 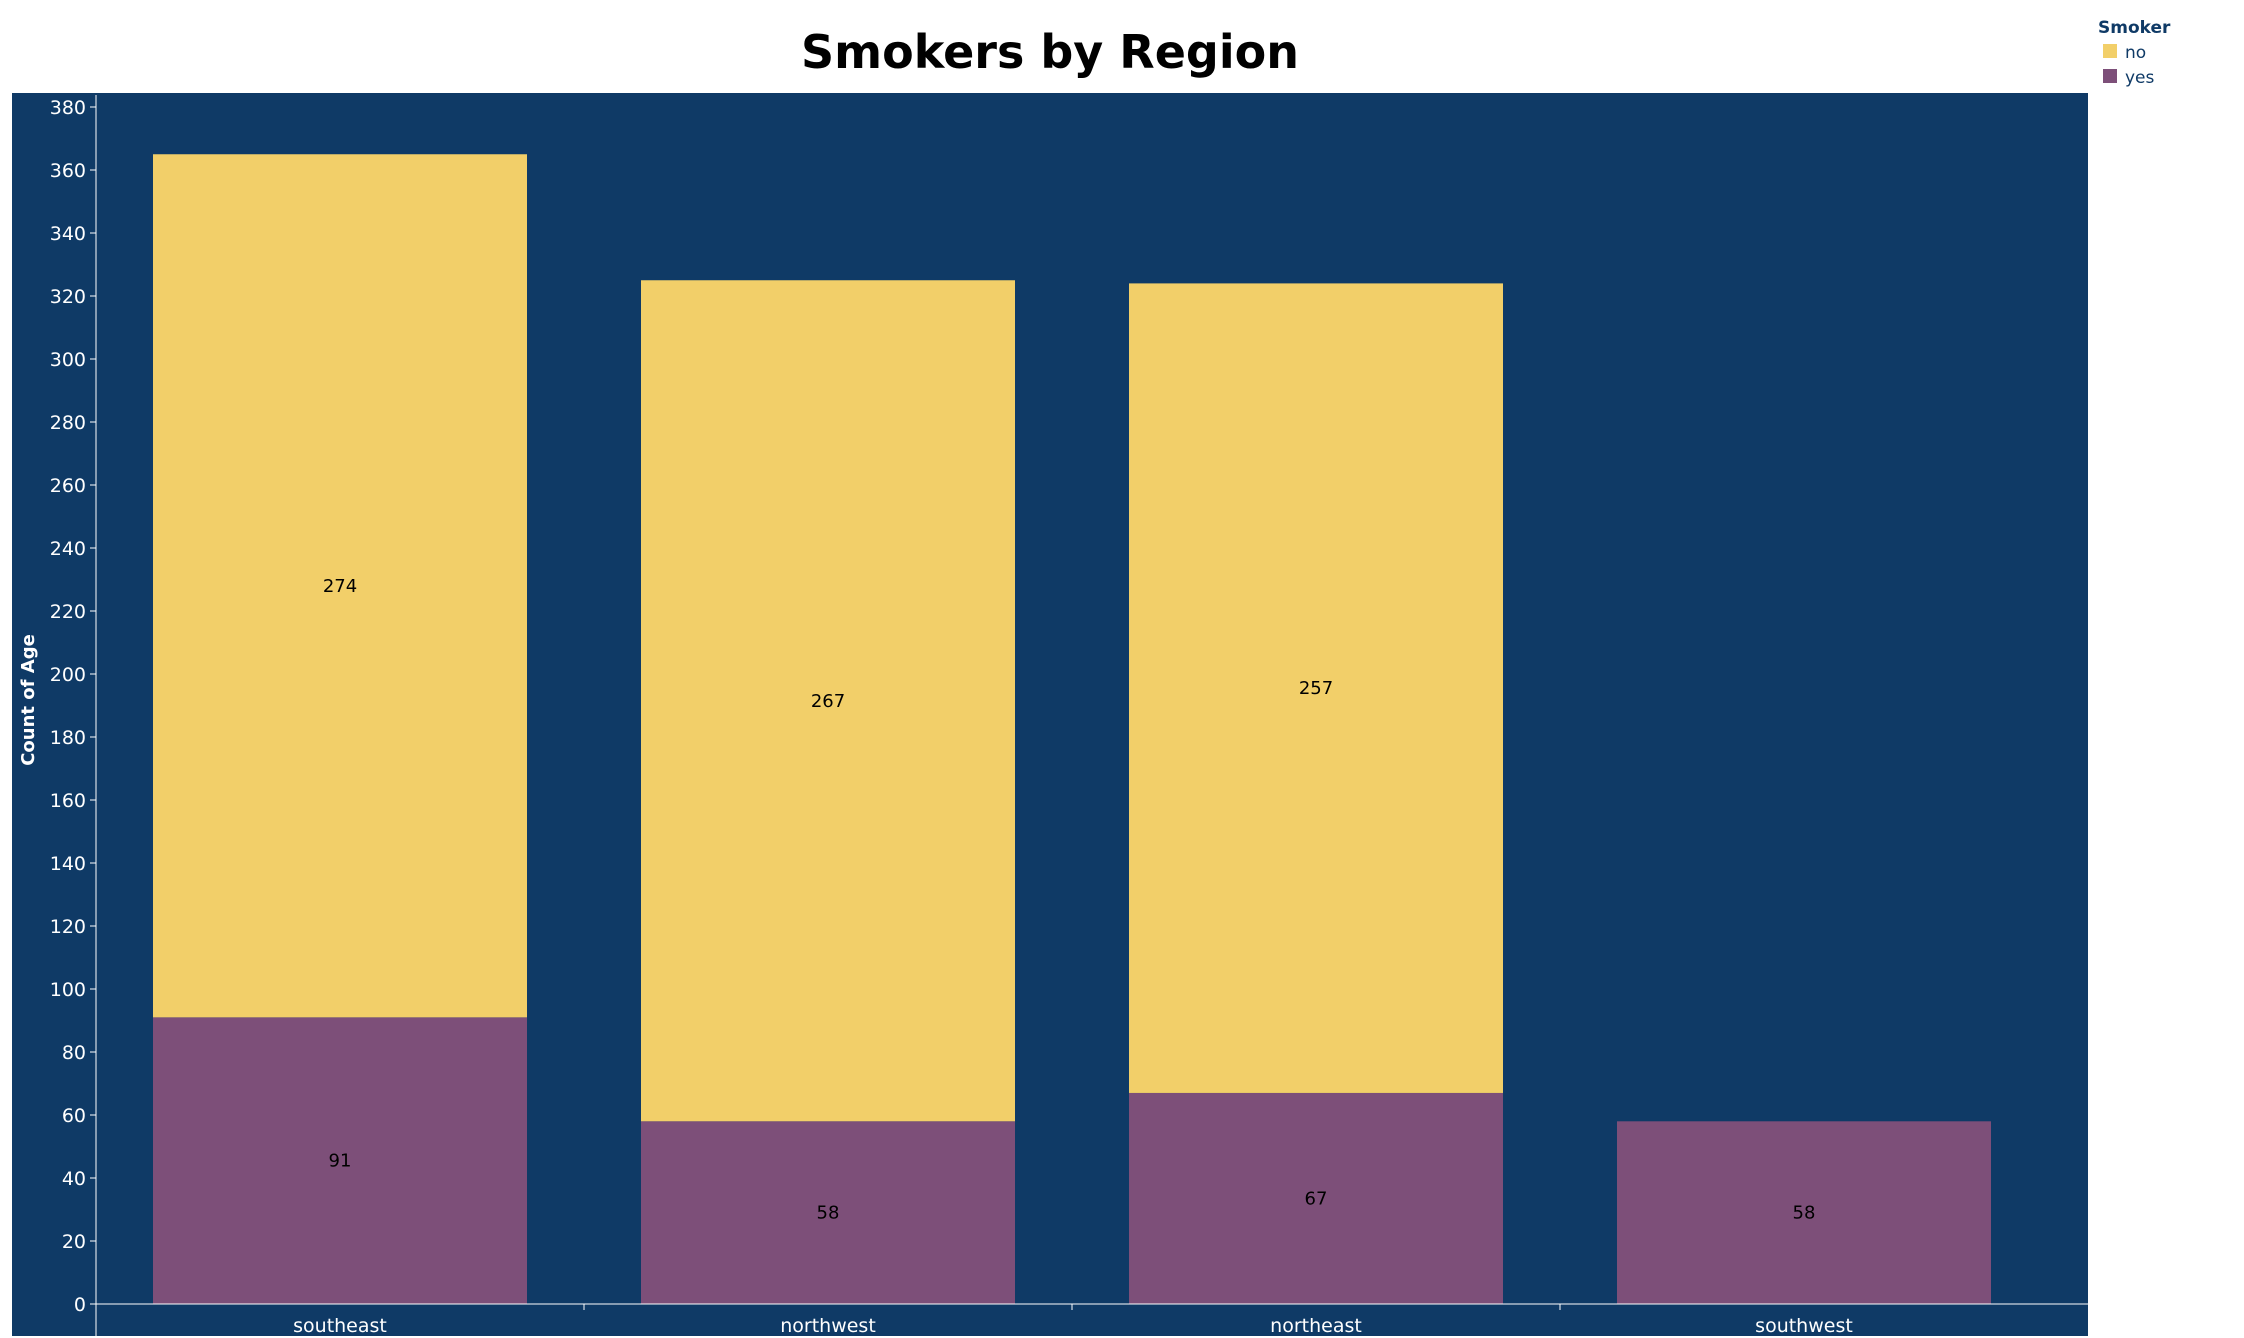 I want to click on bar-yes-northwest, so click(x=828, y=1212).